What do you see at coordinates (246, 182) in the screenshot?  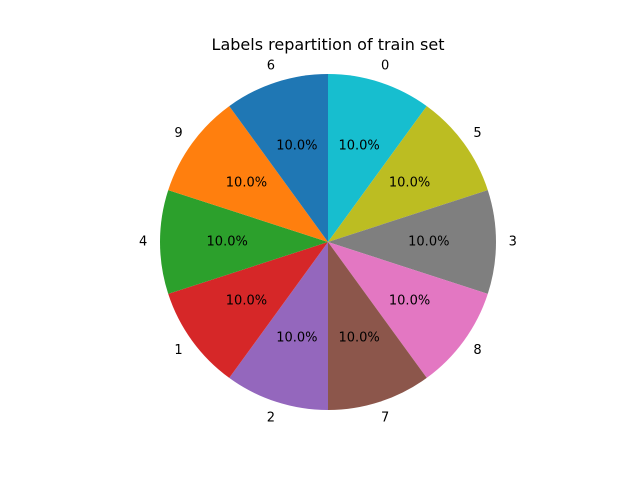 I see `slice-percent-9: 10.0%` at bounding box center [246, 182].